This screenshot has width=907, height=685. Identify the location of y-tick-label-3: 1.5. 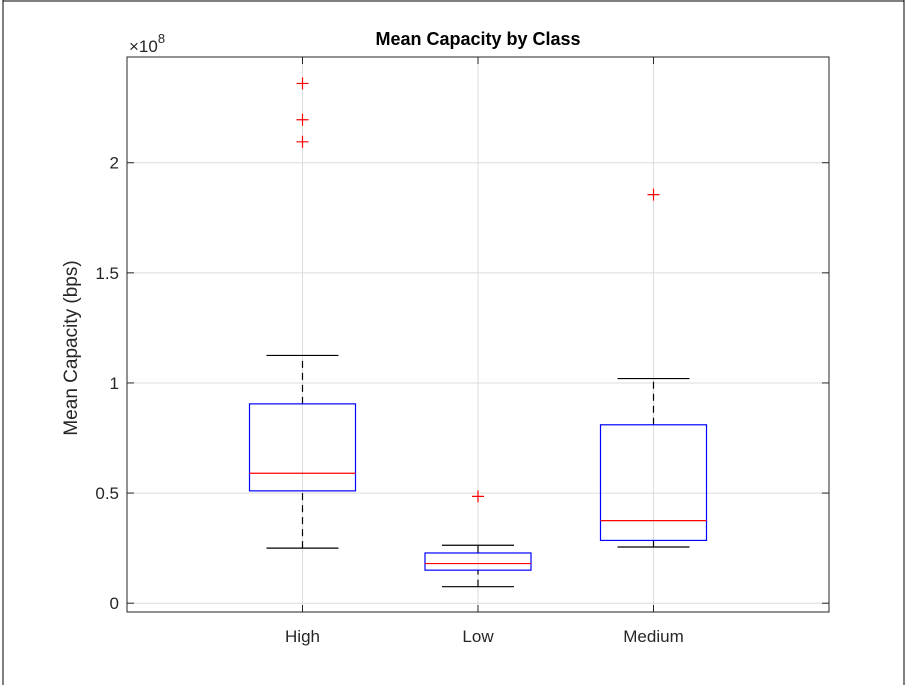
(107, 273).